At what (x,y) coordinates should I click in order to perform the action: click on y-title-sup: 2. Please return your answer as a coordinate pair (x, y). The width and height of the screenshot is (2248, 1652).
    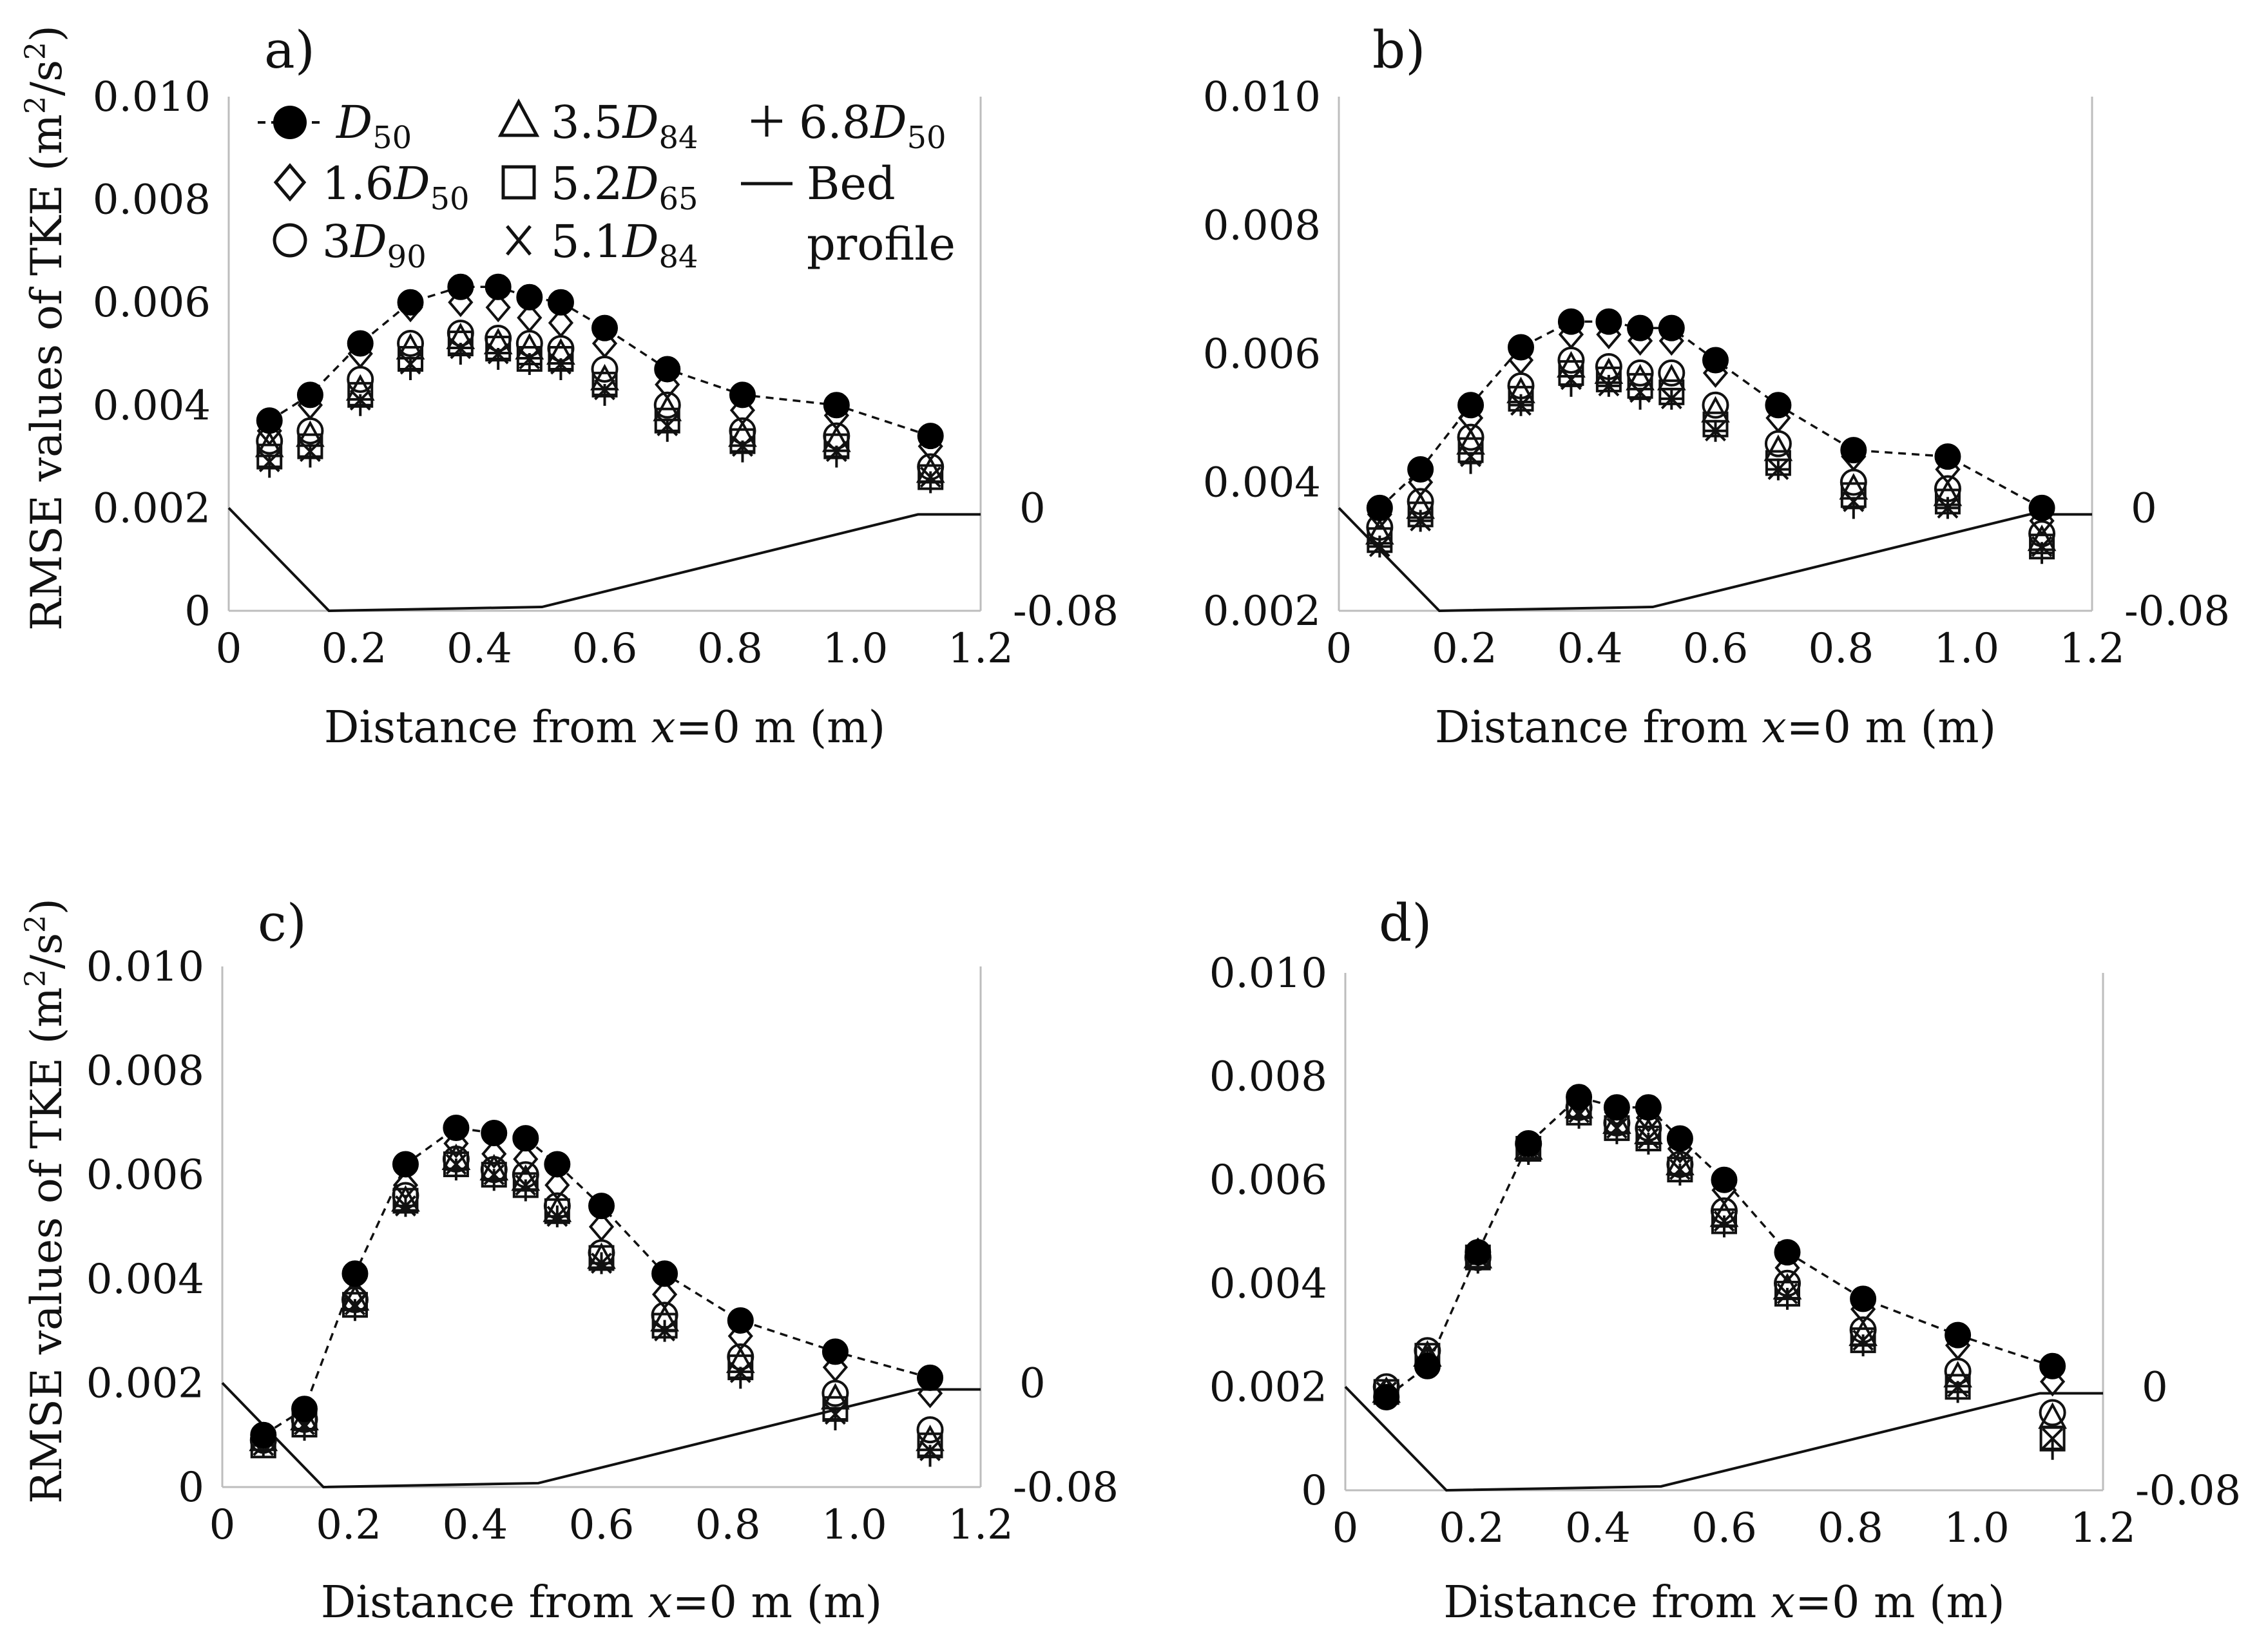
    Looking at the image, I should click on (35, 105).